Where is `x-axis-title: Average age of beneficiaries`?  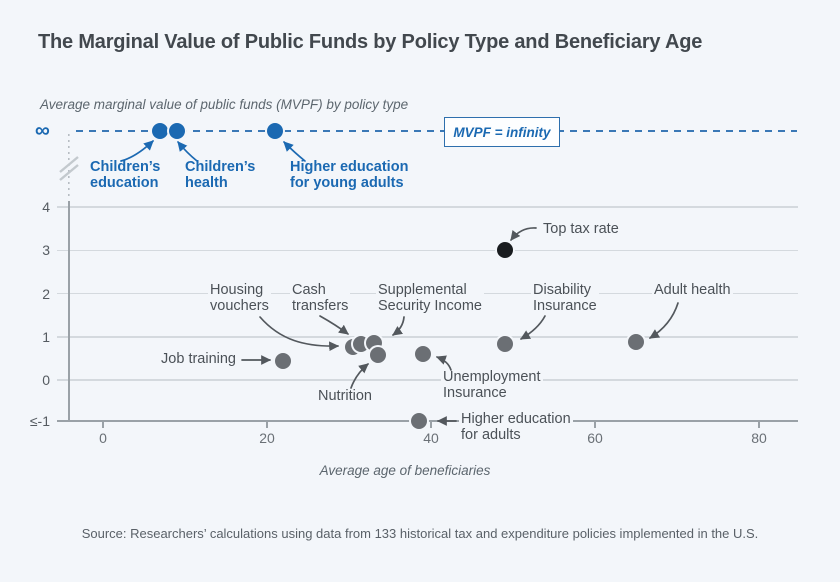 x-axis-title: Average age of beneficiaries is located at coordinates (405, 470).